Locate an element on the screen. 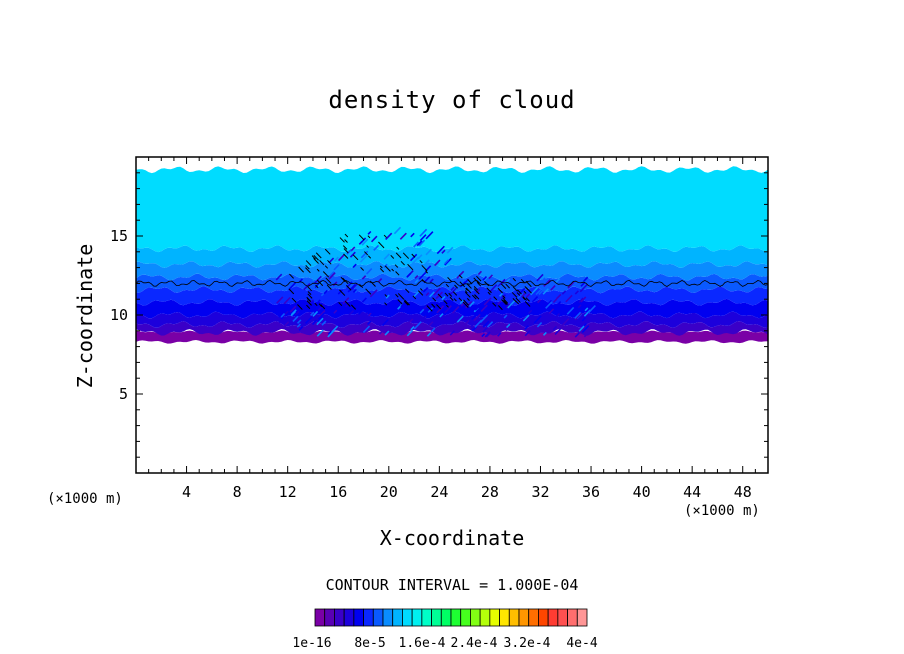 This screenshot has width=904, height=654. y-tick-label: 15 is located at coordinates (119, 236).